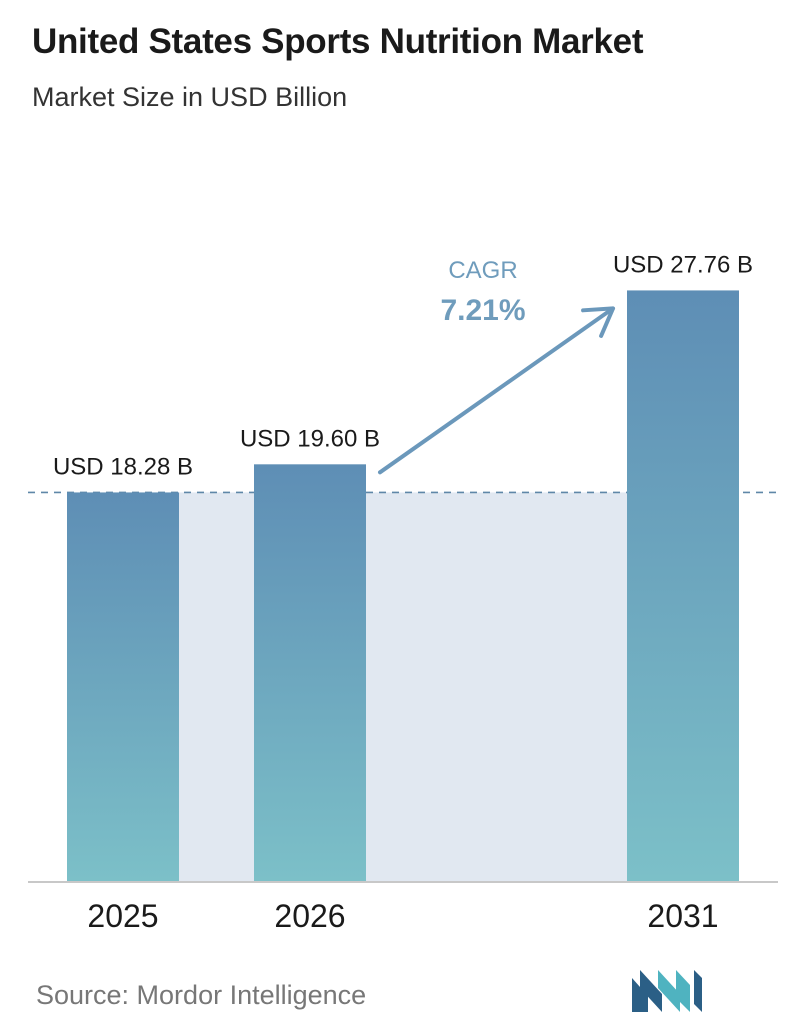  I want to click on cagr-arrow-line, so click(496, 390).